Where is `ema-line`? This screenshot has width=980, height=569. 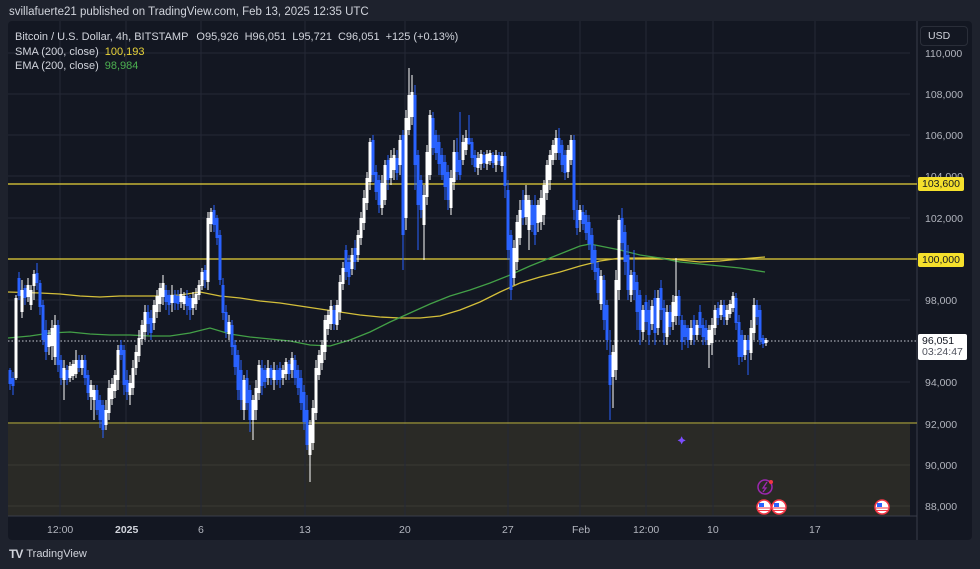
ema-line is located at coordinates (387, 295).